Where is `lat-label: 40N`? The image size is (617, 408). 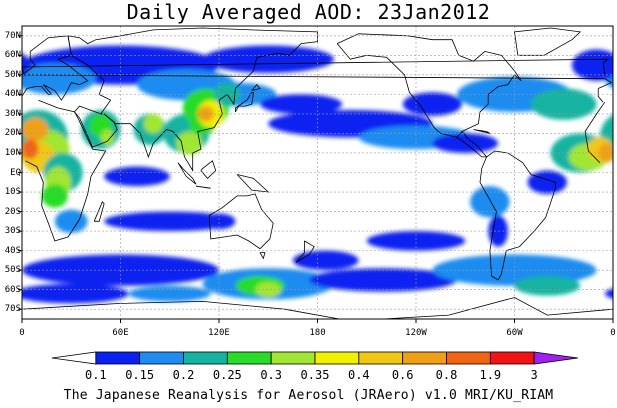 lat-label: 40N is located at coordinates (12, 94).